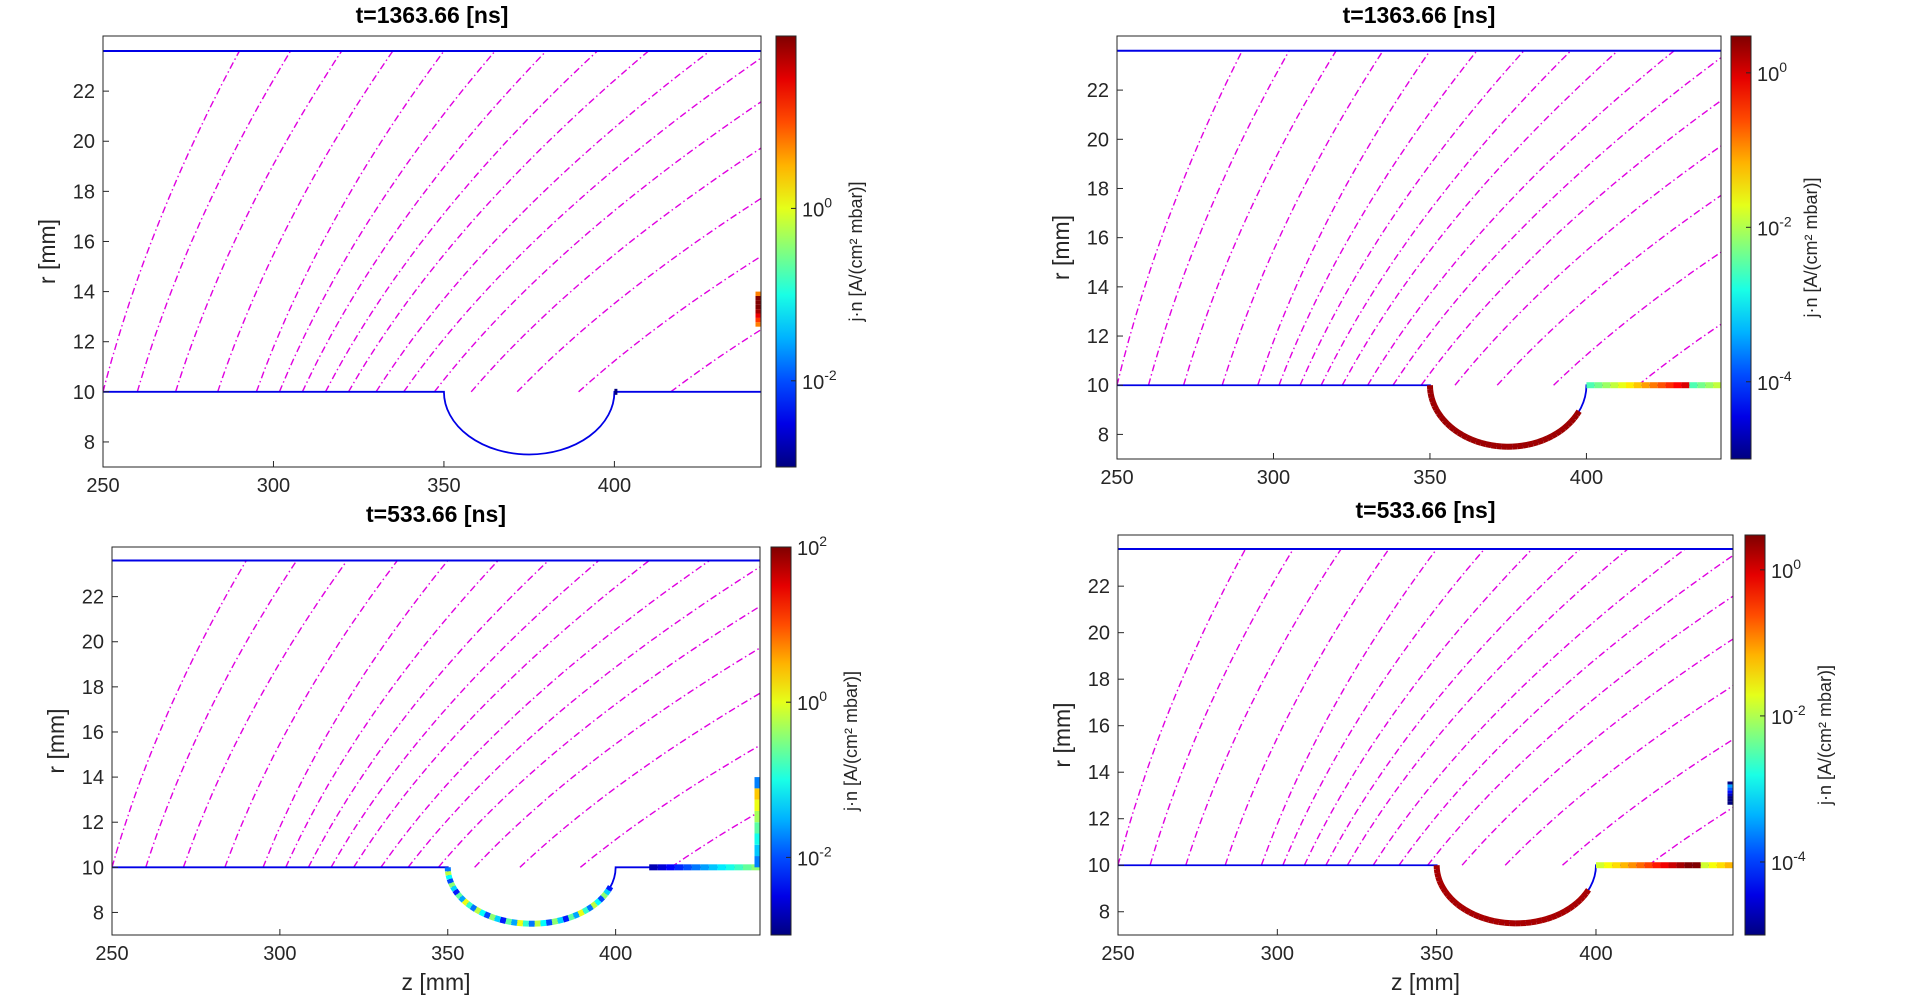  I want to click on y-tick-label: 18, so click(1098, 189).